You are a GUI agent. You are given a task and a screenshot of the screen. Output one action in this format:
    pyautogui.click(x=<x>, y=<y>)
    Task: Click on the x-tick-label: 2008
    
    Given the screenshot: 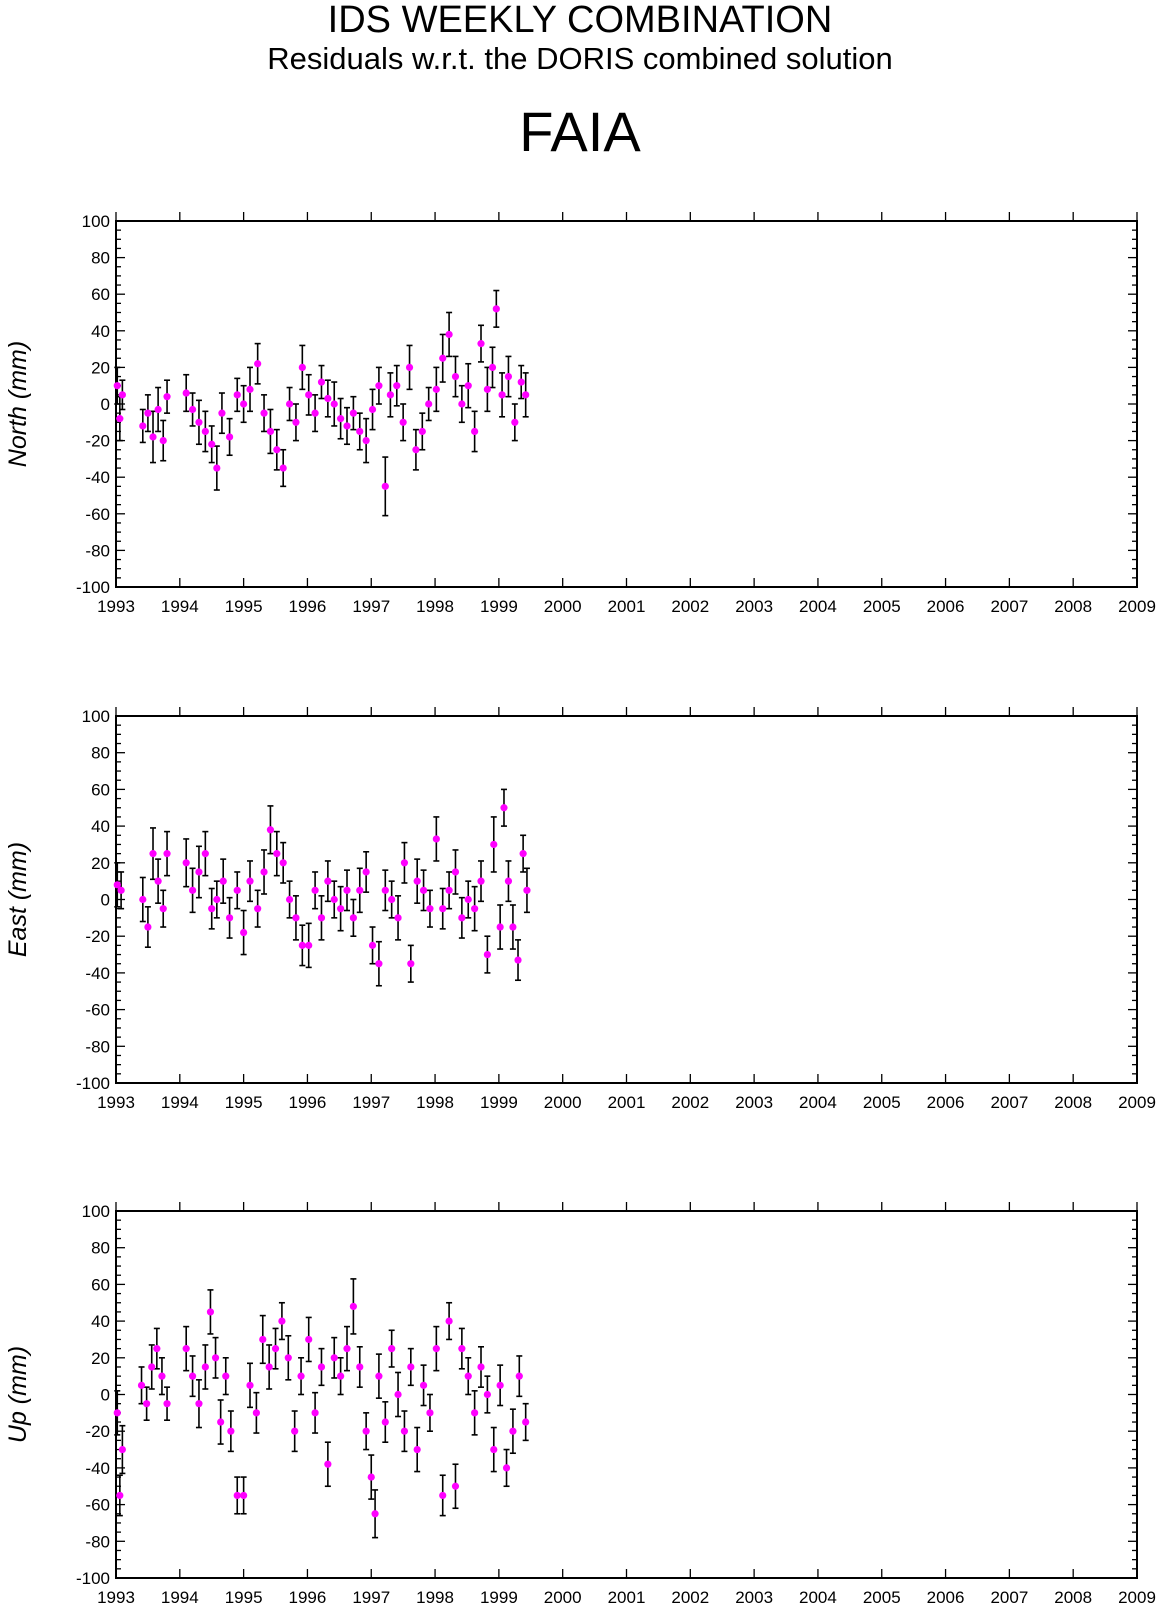 What is the action you would take?
    pyautogui.click(x=1073, y=1102)
    